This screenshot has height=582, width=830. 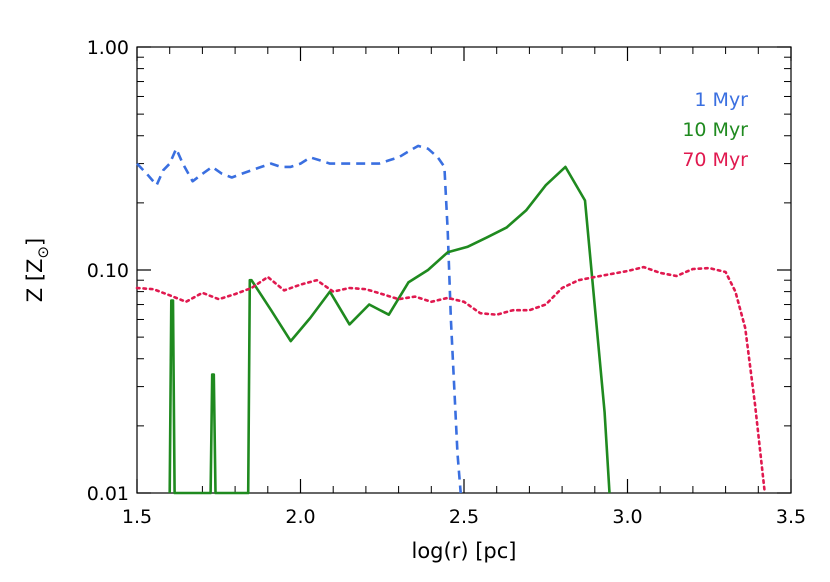 What do you see at coordinates (721, 100) in the screenshot?
I see `legend-entry: 1 Myr` at bounding box center [721, 100].